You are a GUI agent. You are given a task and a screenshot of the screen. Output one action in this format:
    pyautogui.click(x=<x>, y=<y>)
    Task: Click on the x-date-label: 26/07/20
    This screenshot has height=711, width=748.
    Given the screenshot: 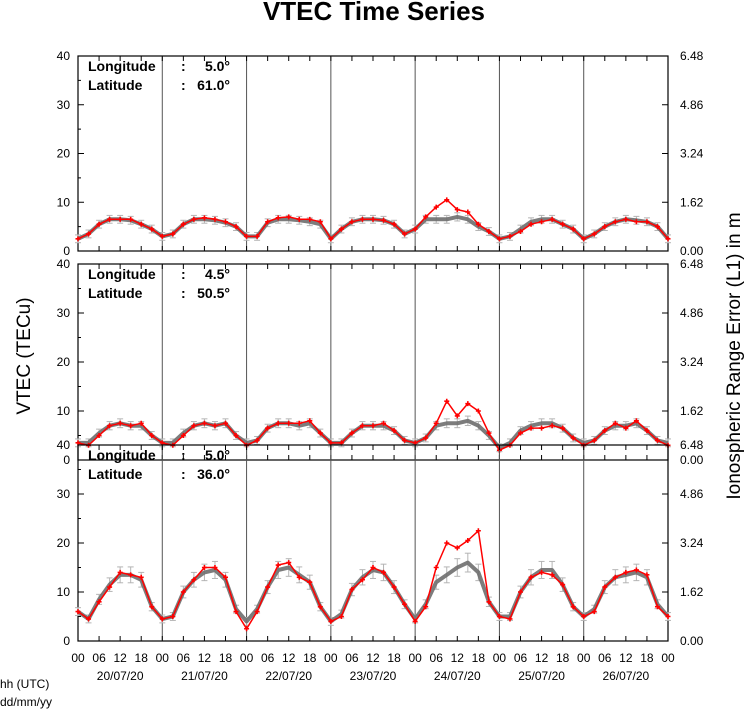 What is the action you would take?
    pyautogui.click(x=625, y=676)
    